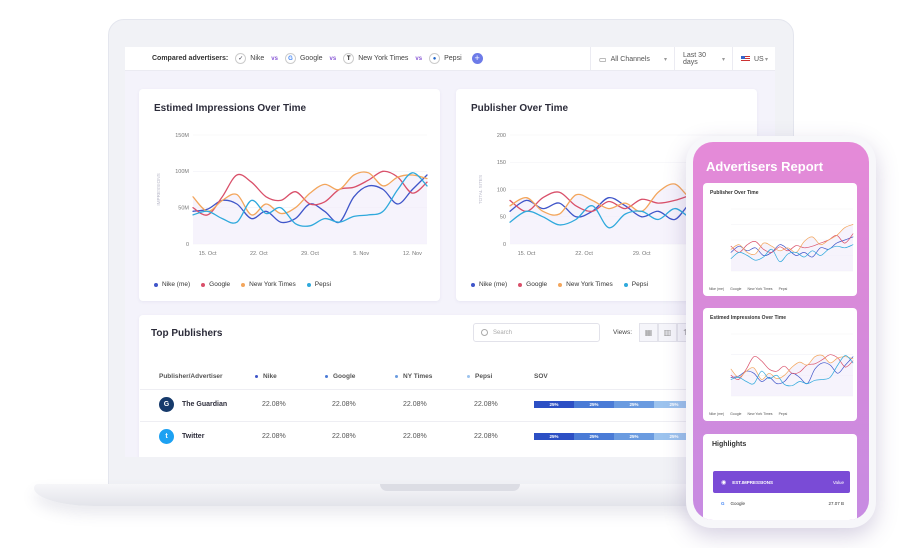  What do you see at coordinates (484, 376) in the screenshot?
I see `column-label: Pepsi` at bounding box center [484, 376].